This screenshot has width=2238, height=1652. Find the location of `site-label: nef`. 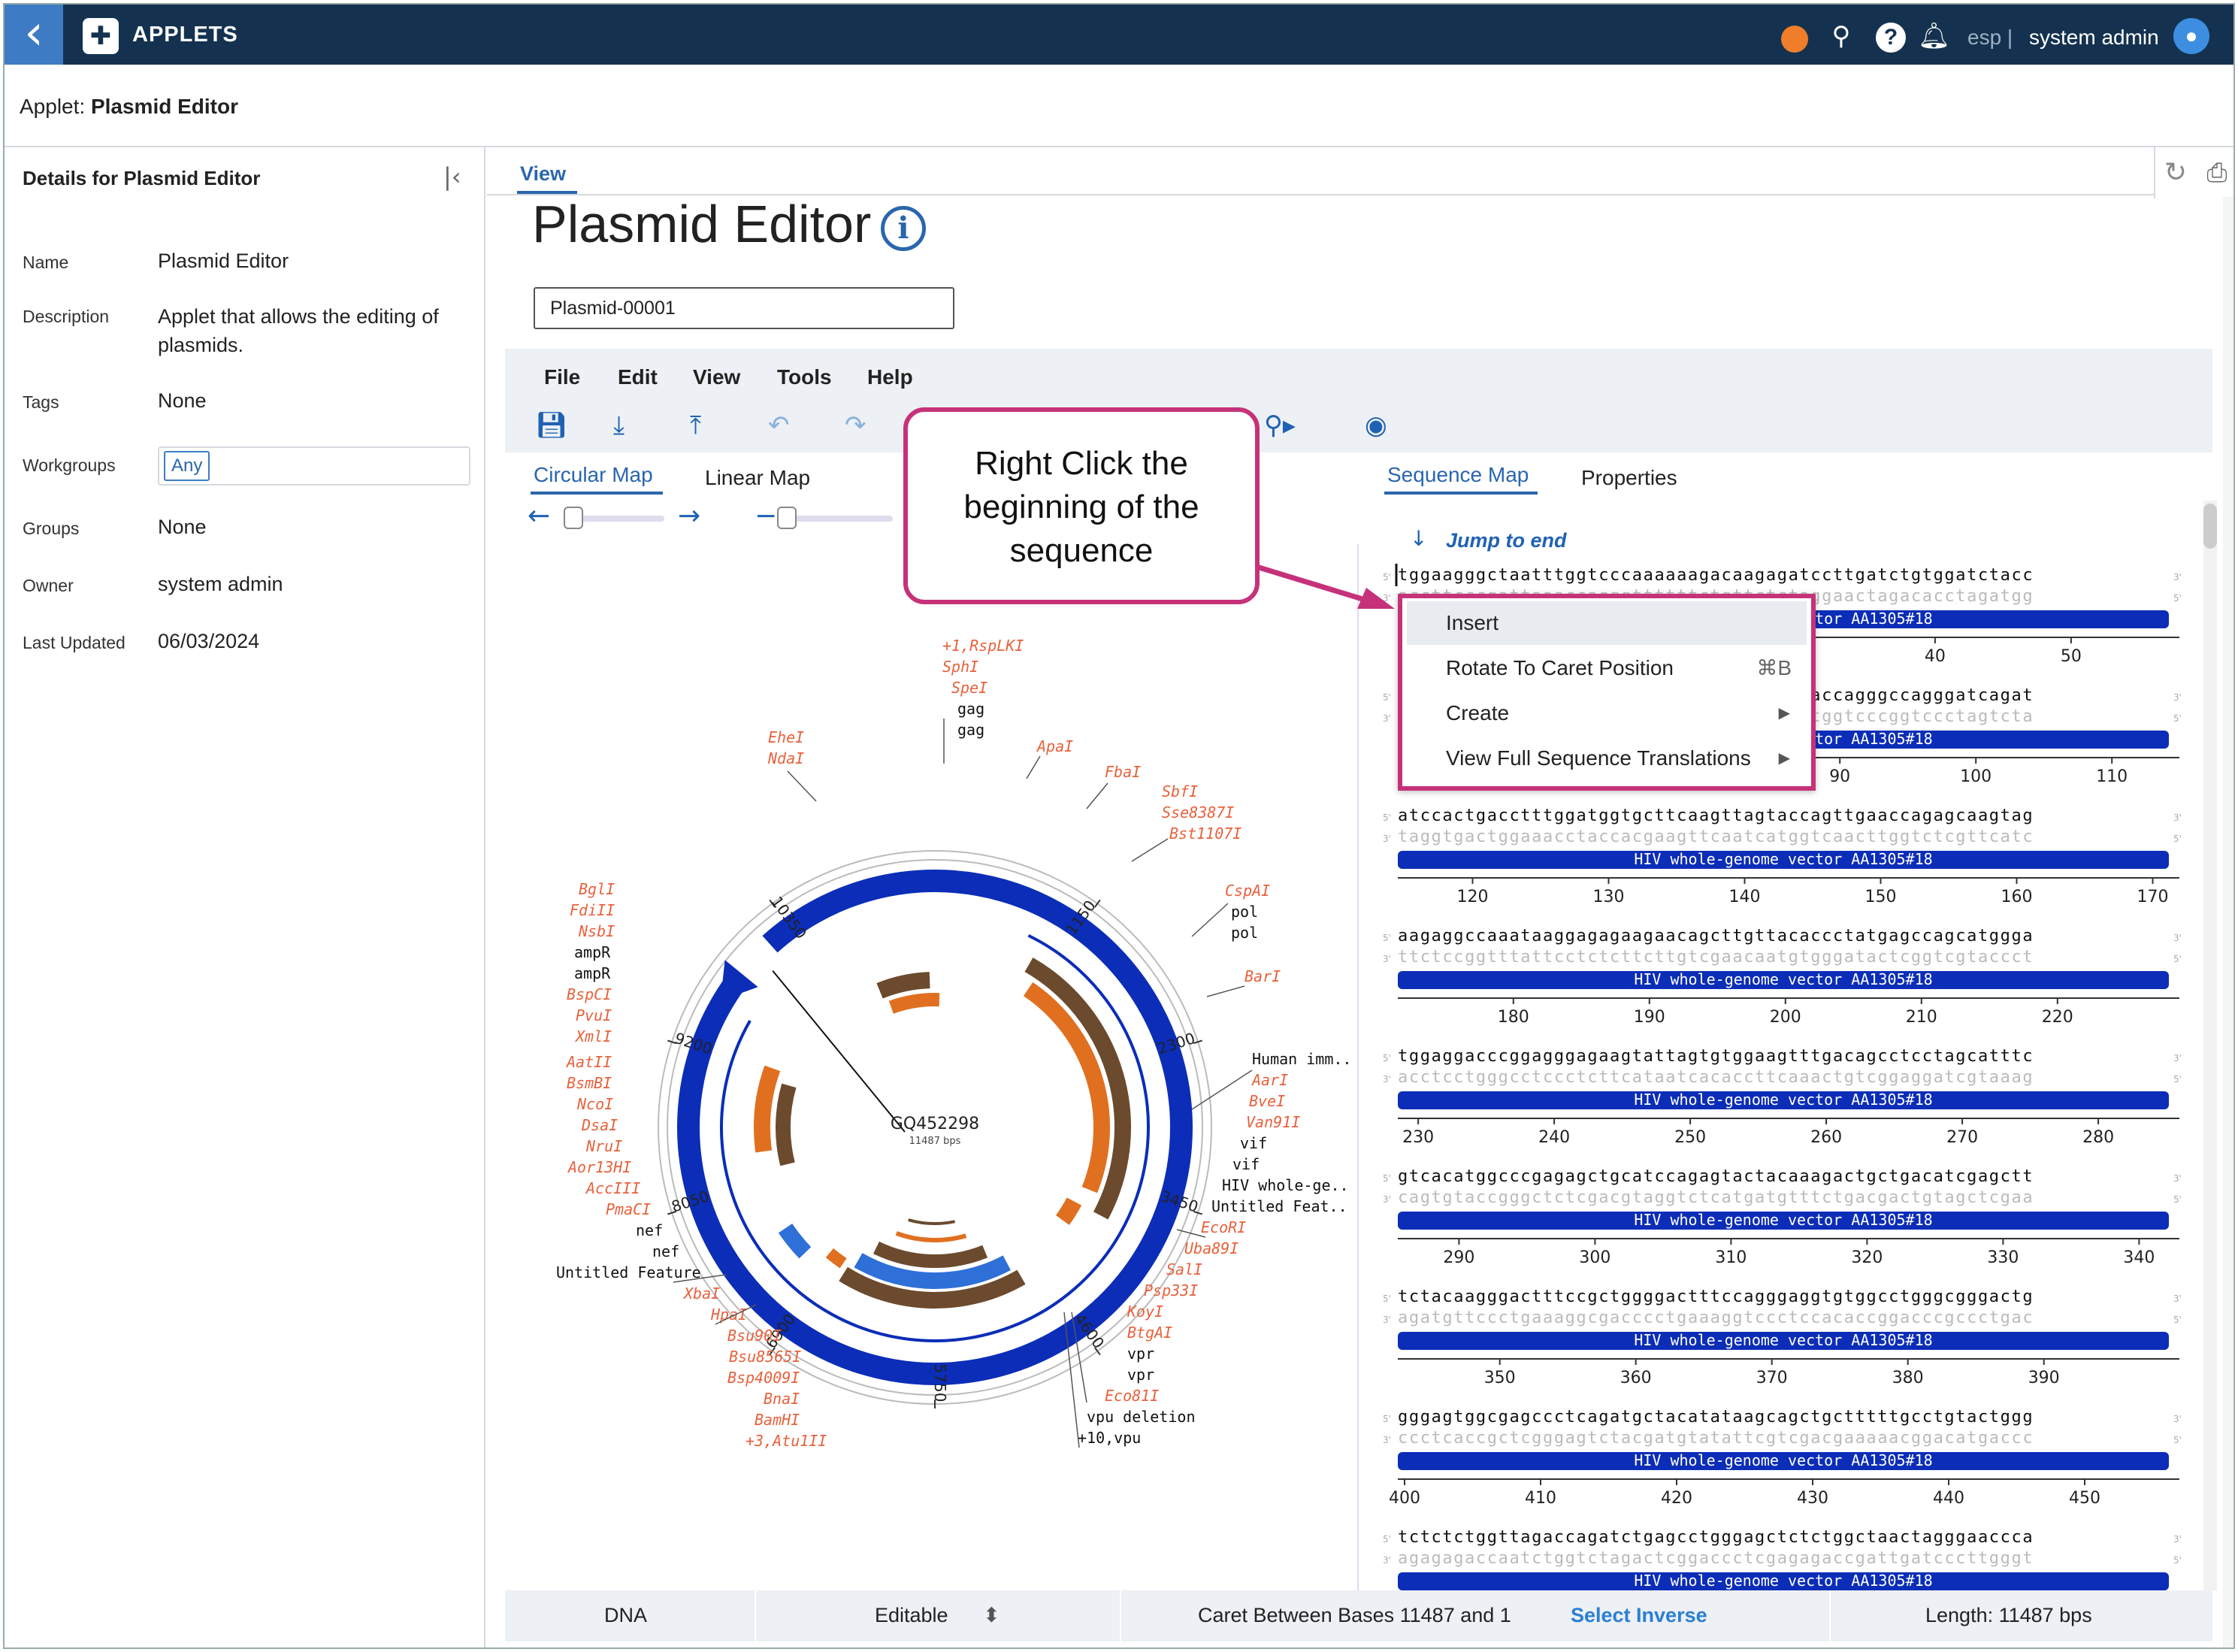

site-label: nef is located at coordinates (665, 1251).